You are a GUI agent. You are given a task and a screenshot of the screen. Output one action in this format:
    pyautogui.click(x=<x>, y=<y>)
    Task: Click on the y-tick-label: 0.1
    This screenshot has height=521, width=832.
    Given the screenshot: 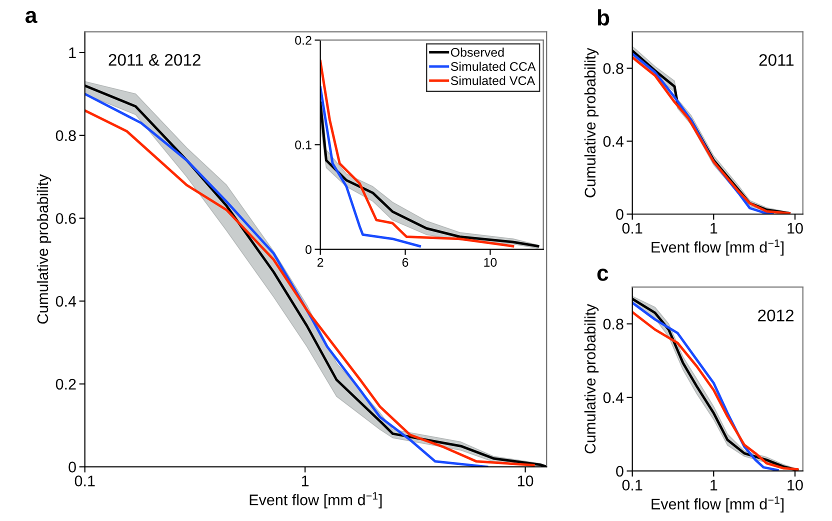 What is the action you would take?
    pyautogui.click(x=303, y=145)
    